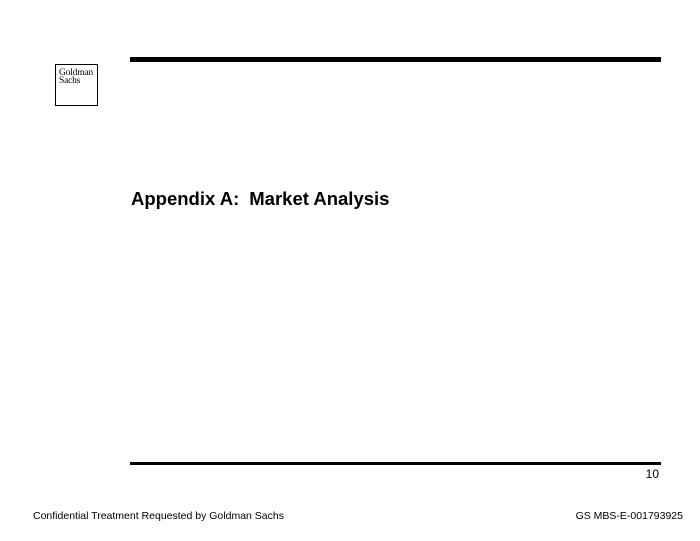 Image resolution: width=700 pixels, height=541 pixels. I want to click on logo-line-2: Sachs, so click(70, 81).